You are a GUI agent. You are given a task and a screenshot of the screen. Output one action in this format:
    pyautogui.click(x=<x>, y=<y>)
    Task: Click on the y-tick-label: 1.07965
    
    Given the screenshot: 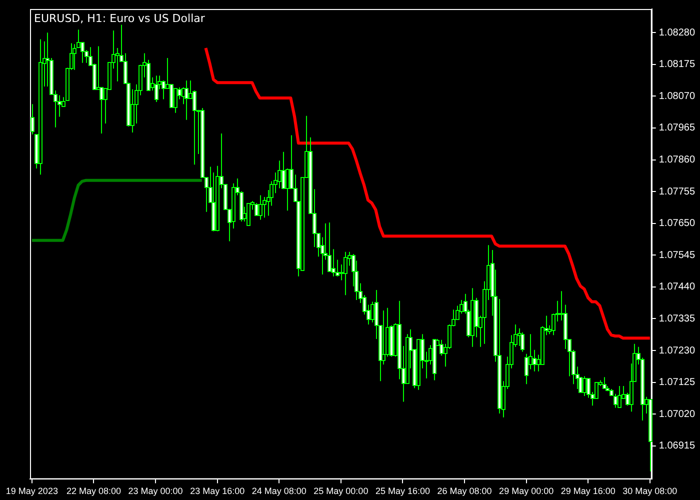 What is the action you would take?
    pyautogui.click(x=677, y=128)
    